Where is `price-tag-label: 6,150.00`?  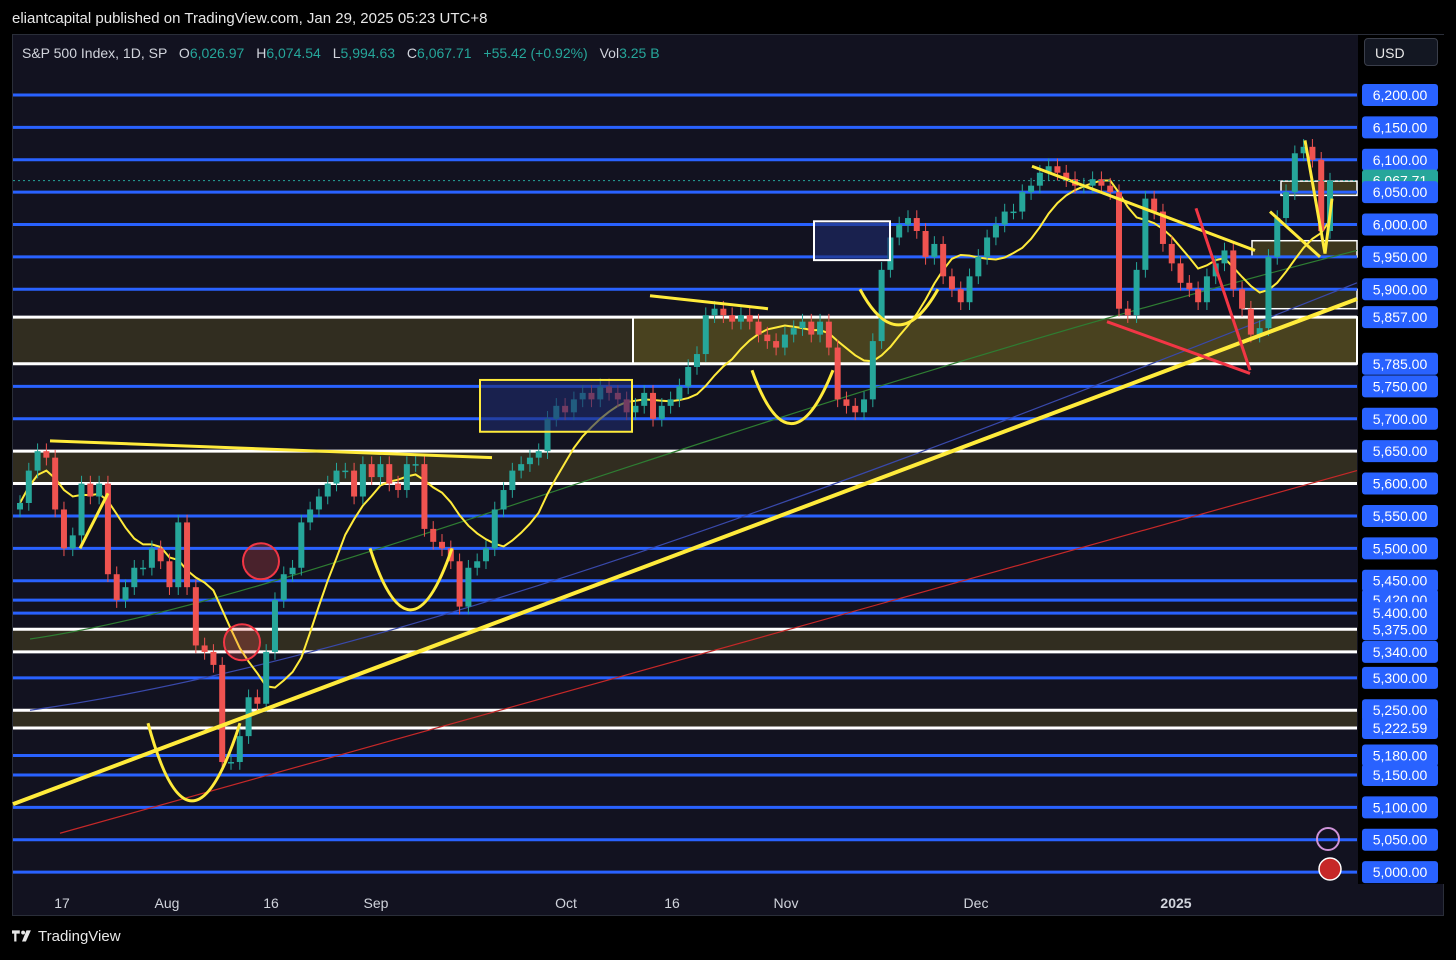 price-tag-label: 6,150.00 is located at coordinates (1400, 127).